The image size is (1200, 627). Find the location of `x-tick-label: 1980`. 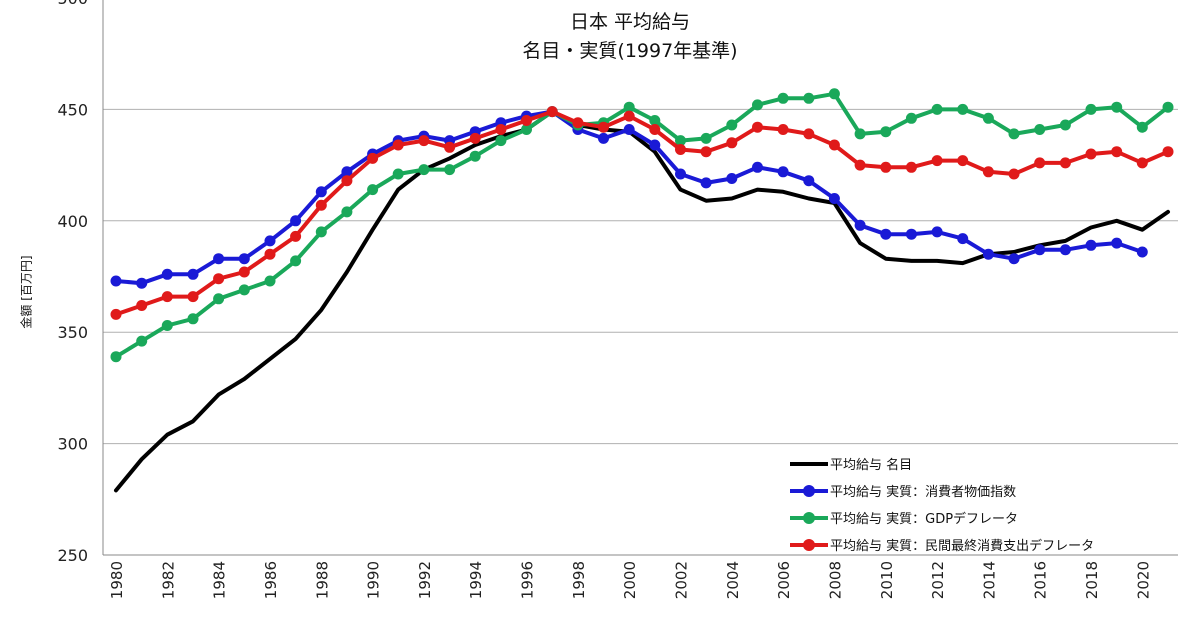

x-tick-label: 1980 is located at coordinates (117, 580).